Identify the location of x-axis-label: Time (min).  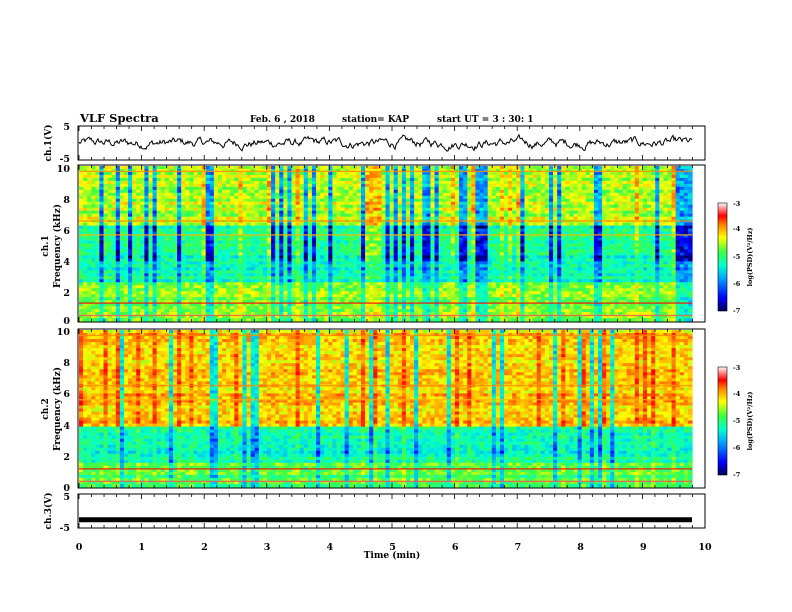
(392, 555).